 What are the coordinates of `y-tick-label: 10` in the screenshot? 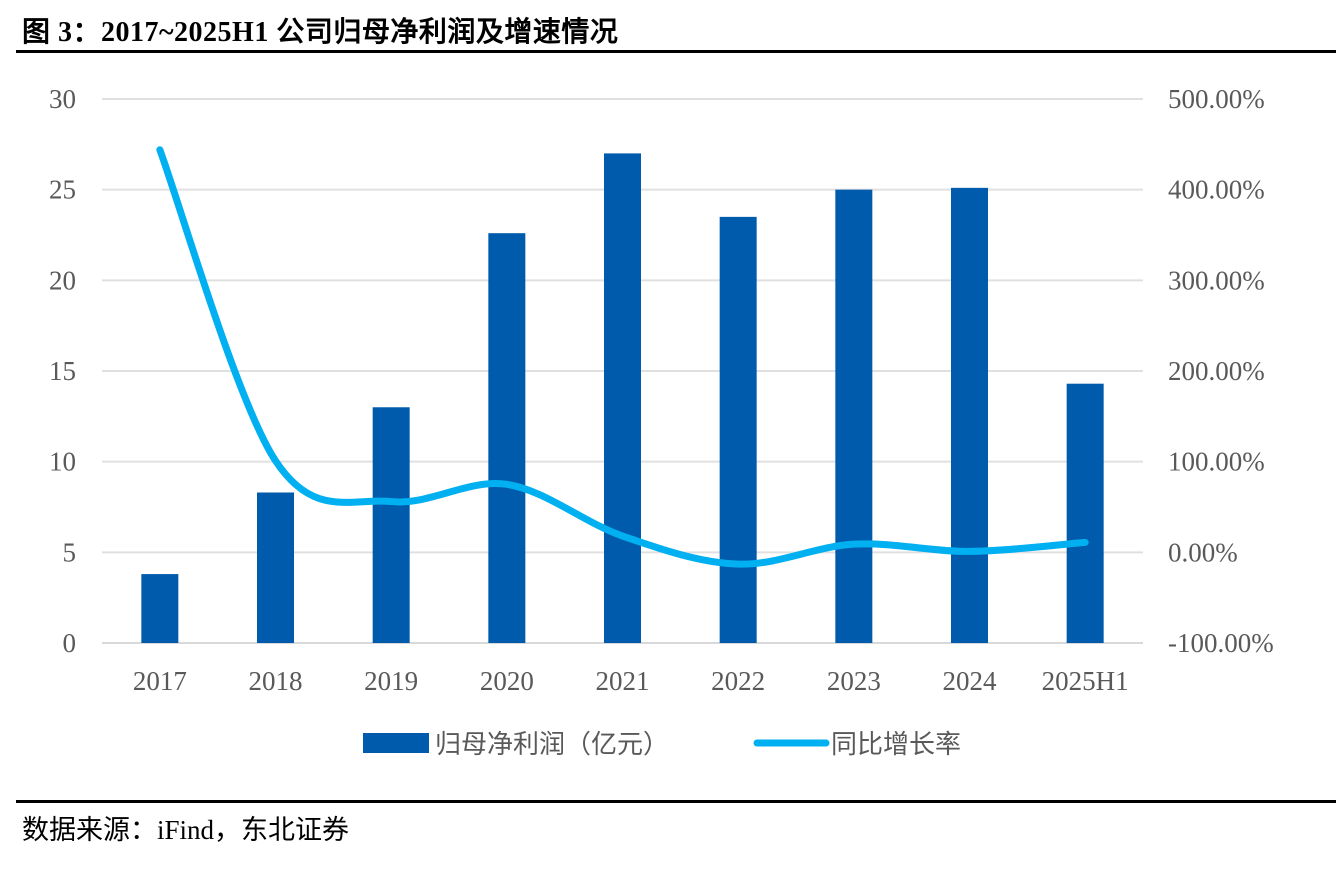 It's located at (62, 462).